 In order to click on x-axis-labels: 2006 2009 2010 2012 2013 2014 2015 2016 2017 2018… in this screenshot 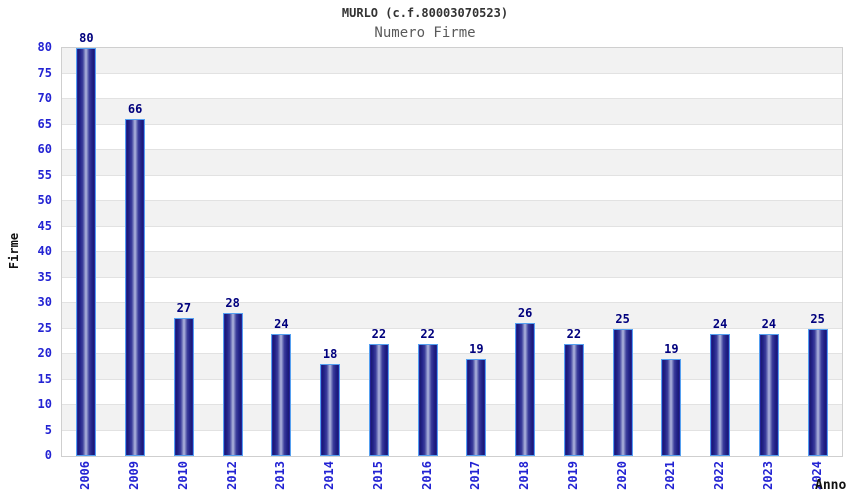, I will do `click(451, 480)`.